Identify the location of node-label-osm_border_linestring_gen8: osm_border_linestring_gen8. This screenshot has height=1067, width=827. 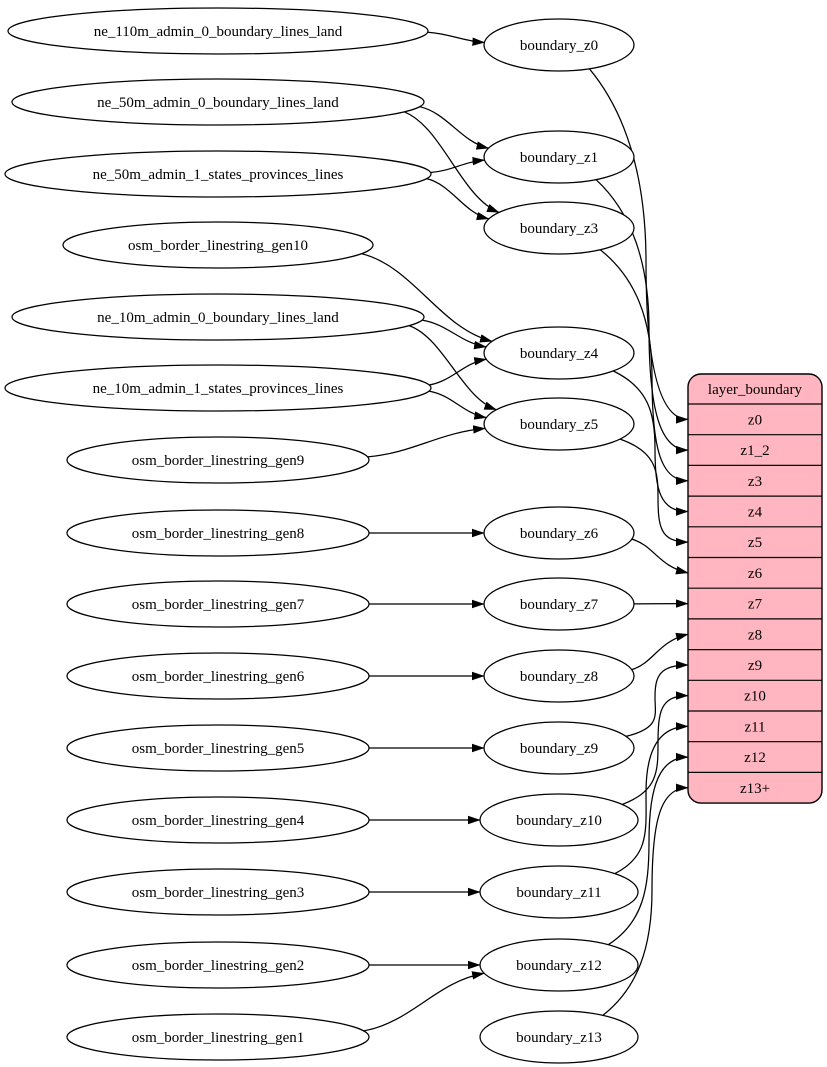
(218, 534).